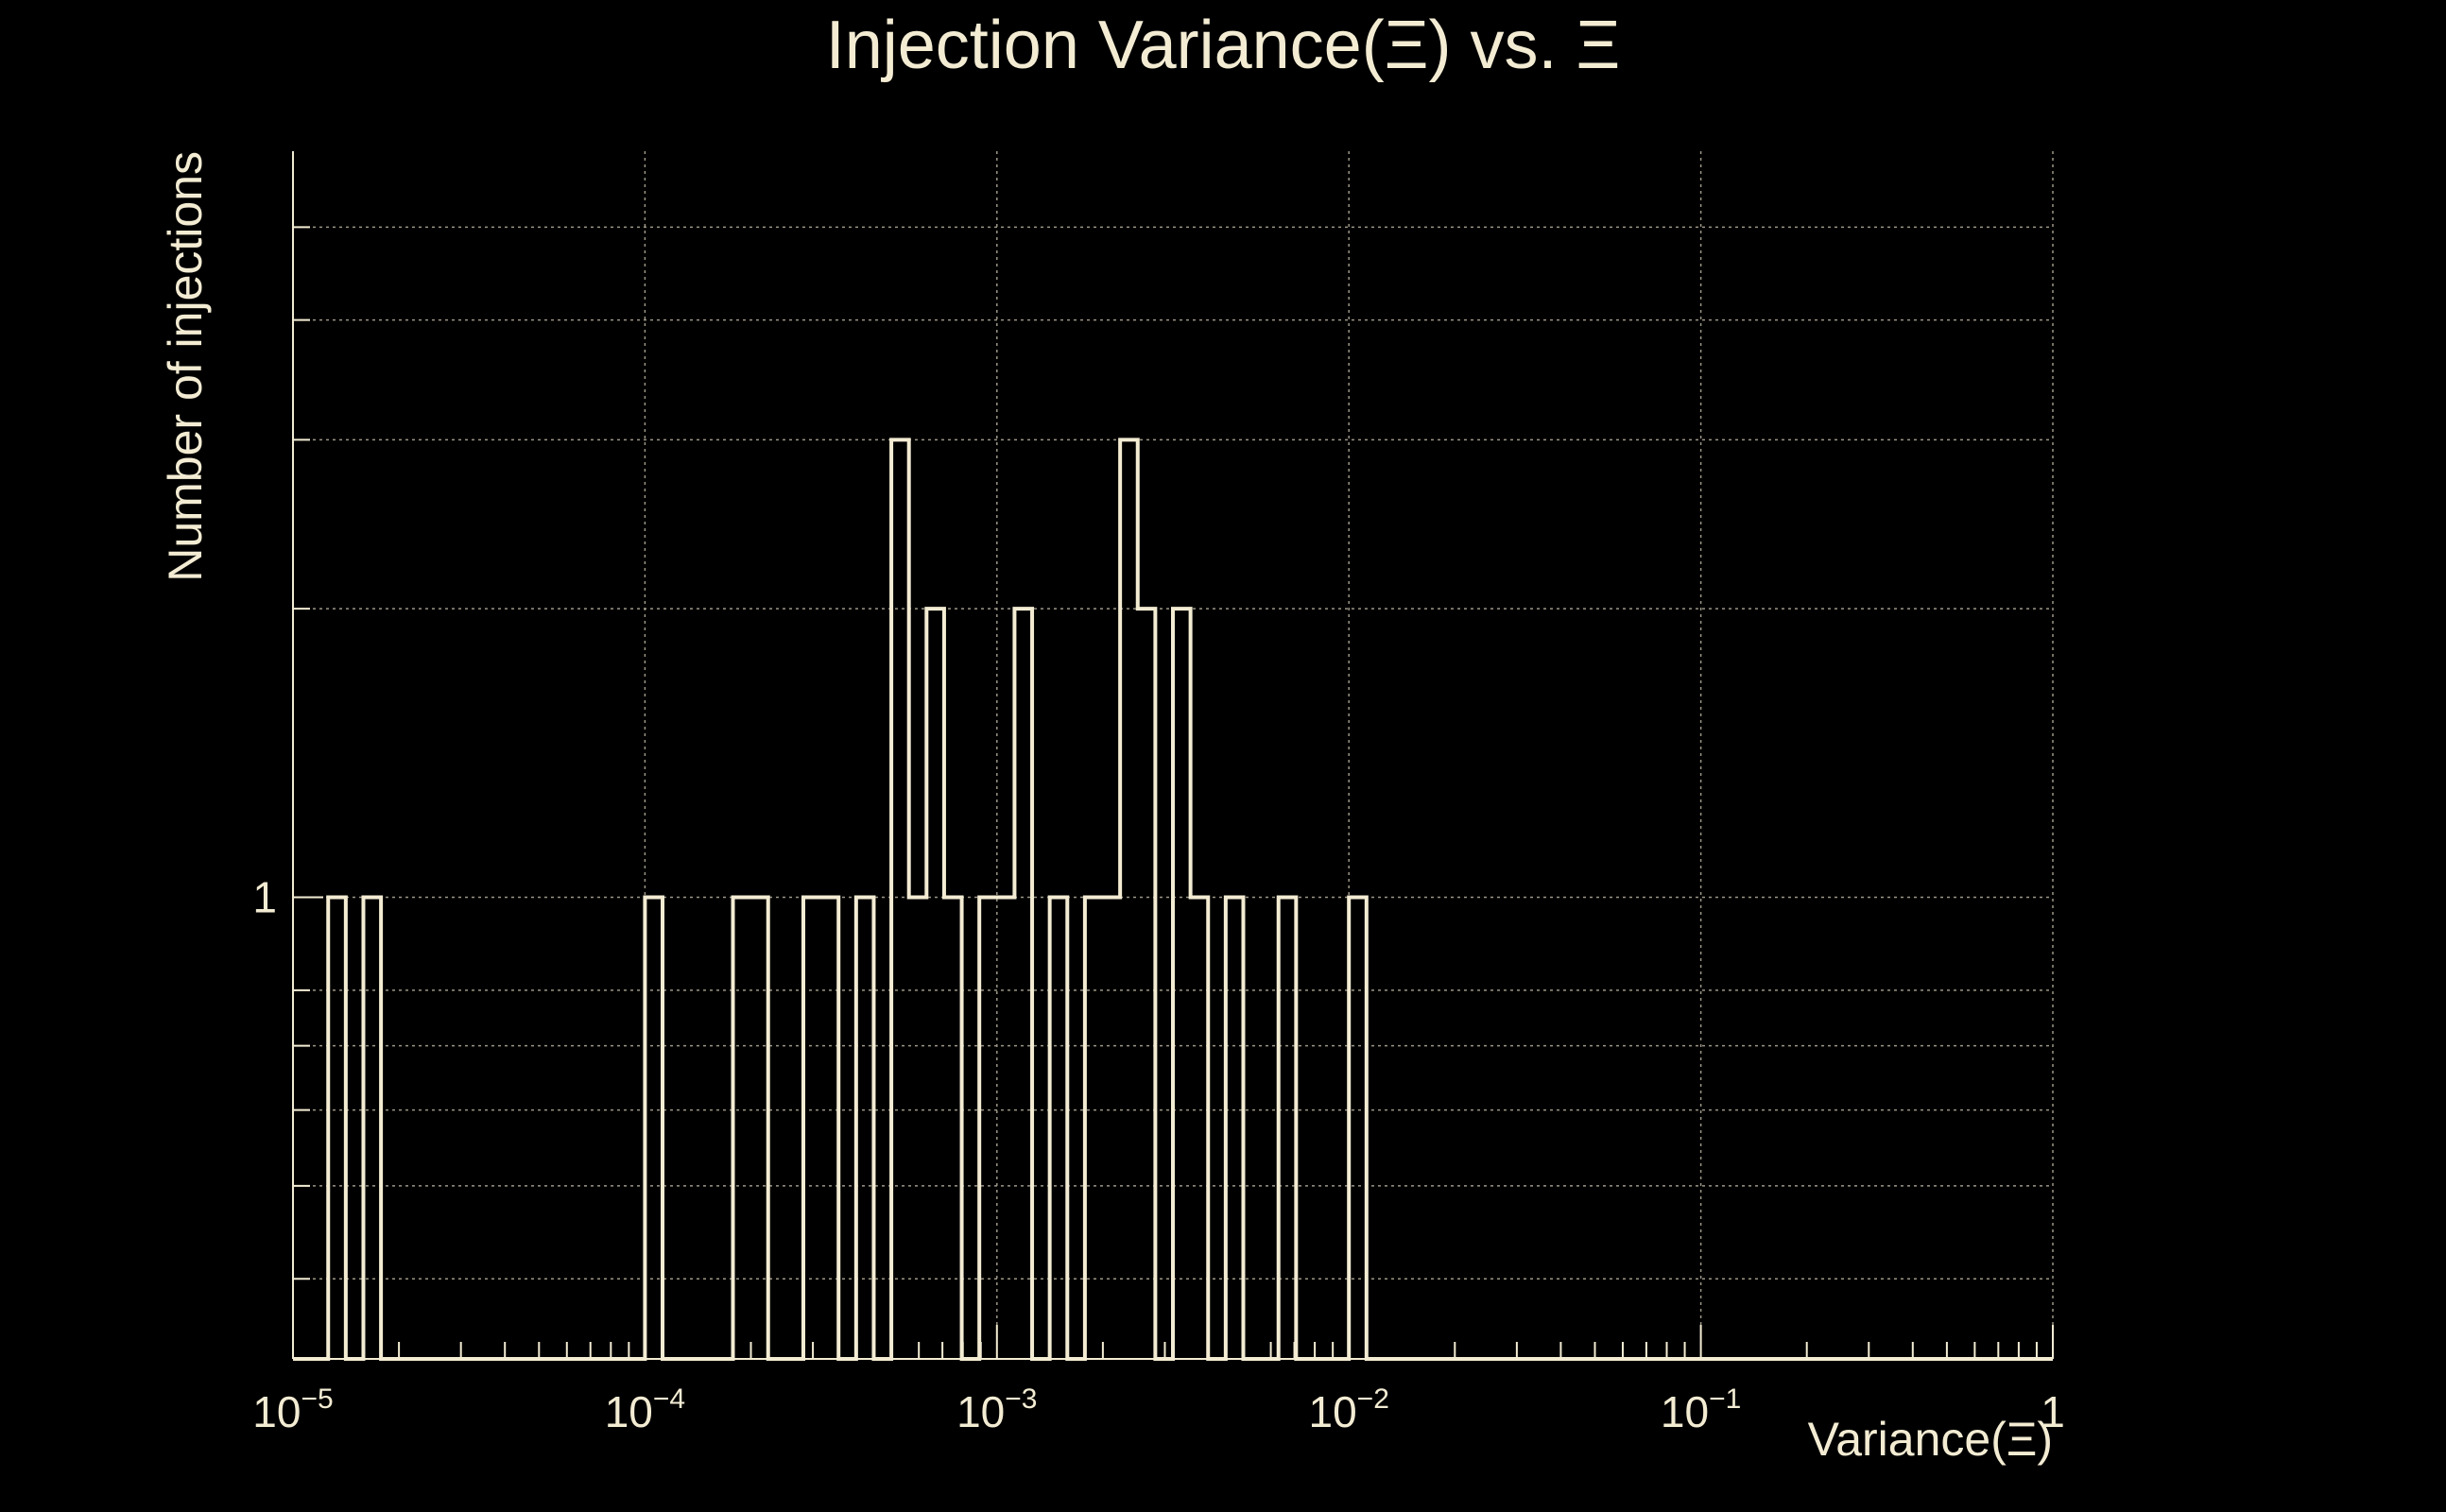 The height and width of the screenshot is (1512, 2446). Describe the element at coordinates (1224, 45) in the screenshot. I see `chart-title: Injection Variance(Ξ) vs. Ξ` at that location.